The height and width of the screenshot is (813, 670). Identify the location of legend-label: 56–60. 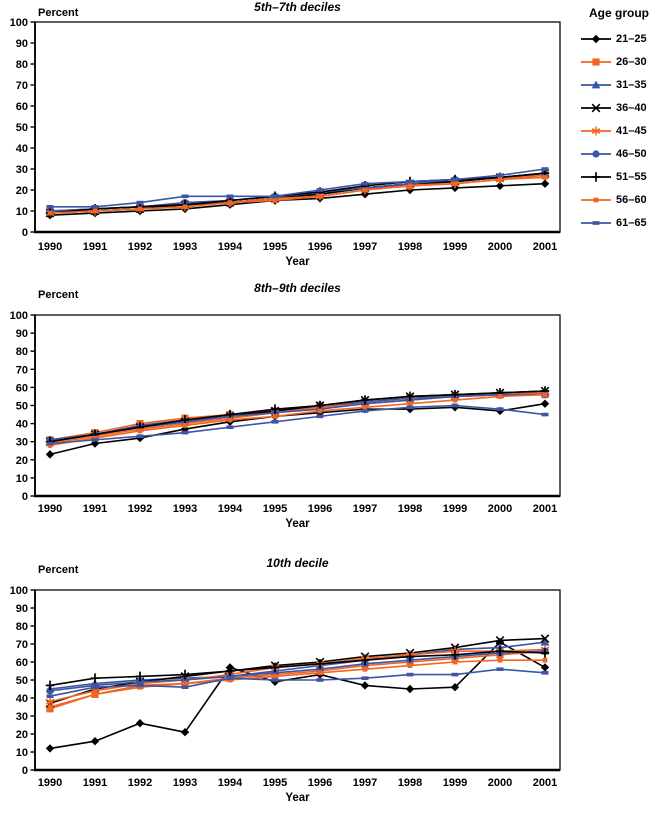
(631, 199).